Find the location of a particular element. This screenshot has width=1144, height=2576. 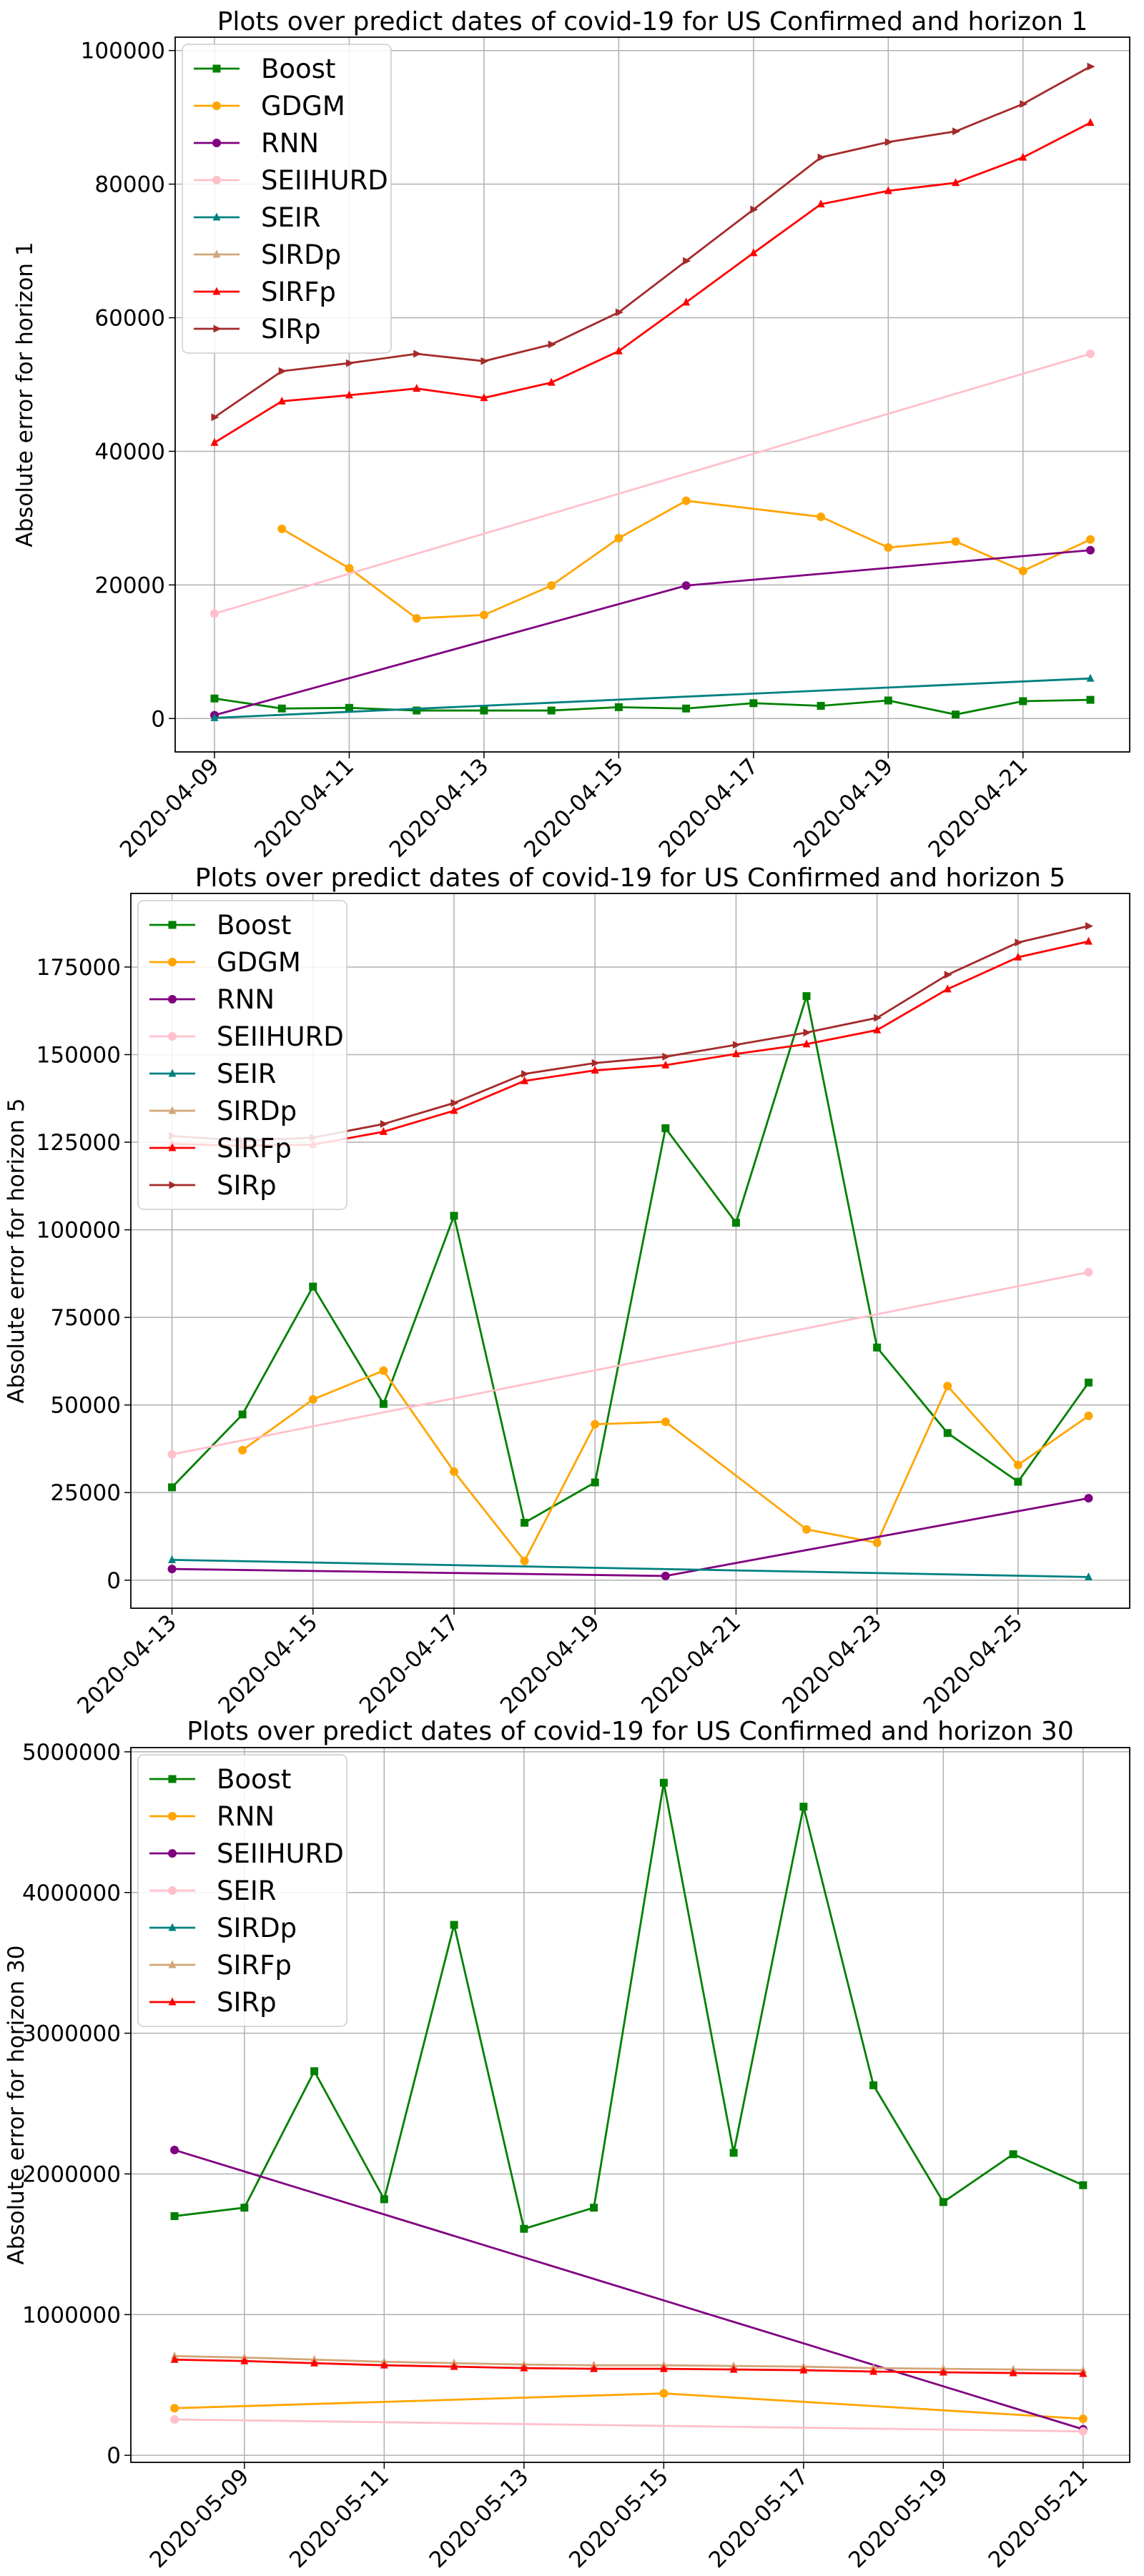

x-tick-label: 2020-04-11 is located at coordinates (304, 808).